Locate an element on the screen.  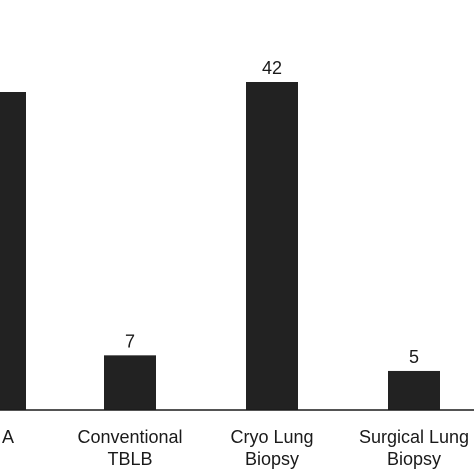
category-label-1-line-1: TBLB is located at coordinates (129, 459).